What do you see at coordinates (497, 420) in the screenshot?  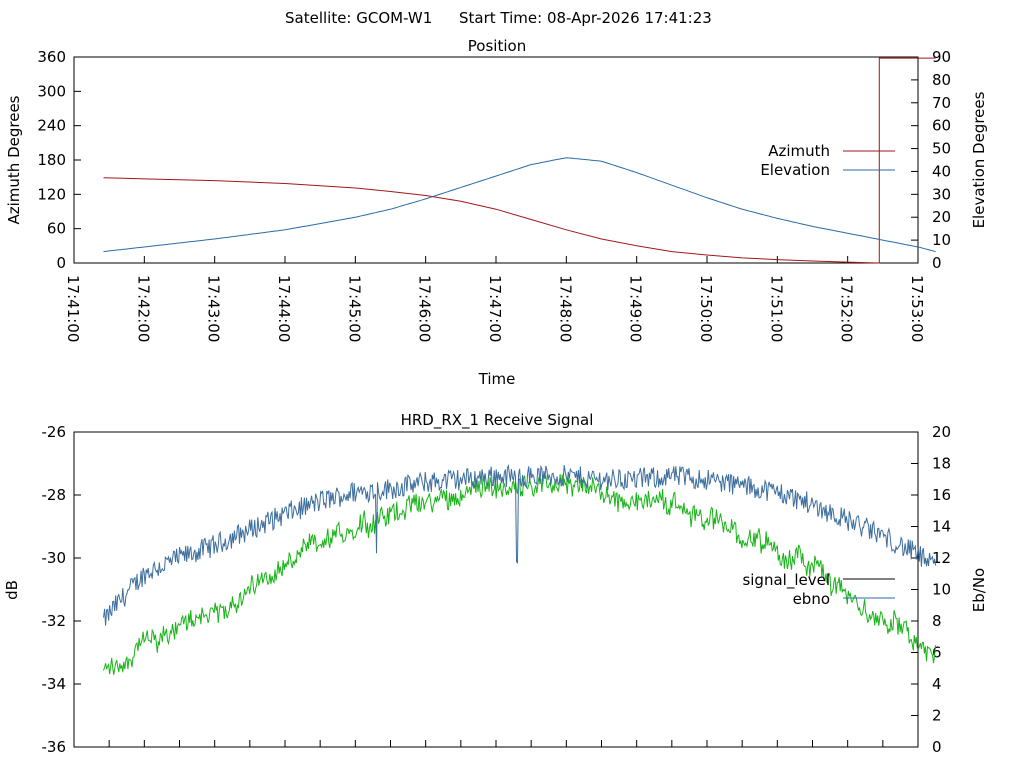 I see `signal-chart-title: HRD_RX_1 Receive Signal` at bounding box center [497, 420].